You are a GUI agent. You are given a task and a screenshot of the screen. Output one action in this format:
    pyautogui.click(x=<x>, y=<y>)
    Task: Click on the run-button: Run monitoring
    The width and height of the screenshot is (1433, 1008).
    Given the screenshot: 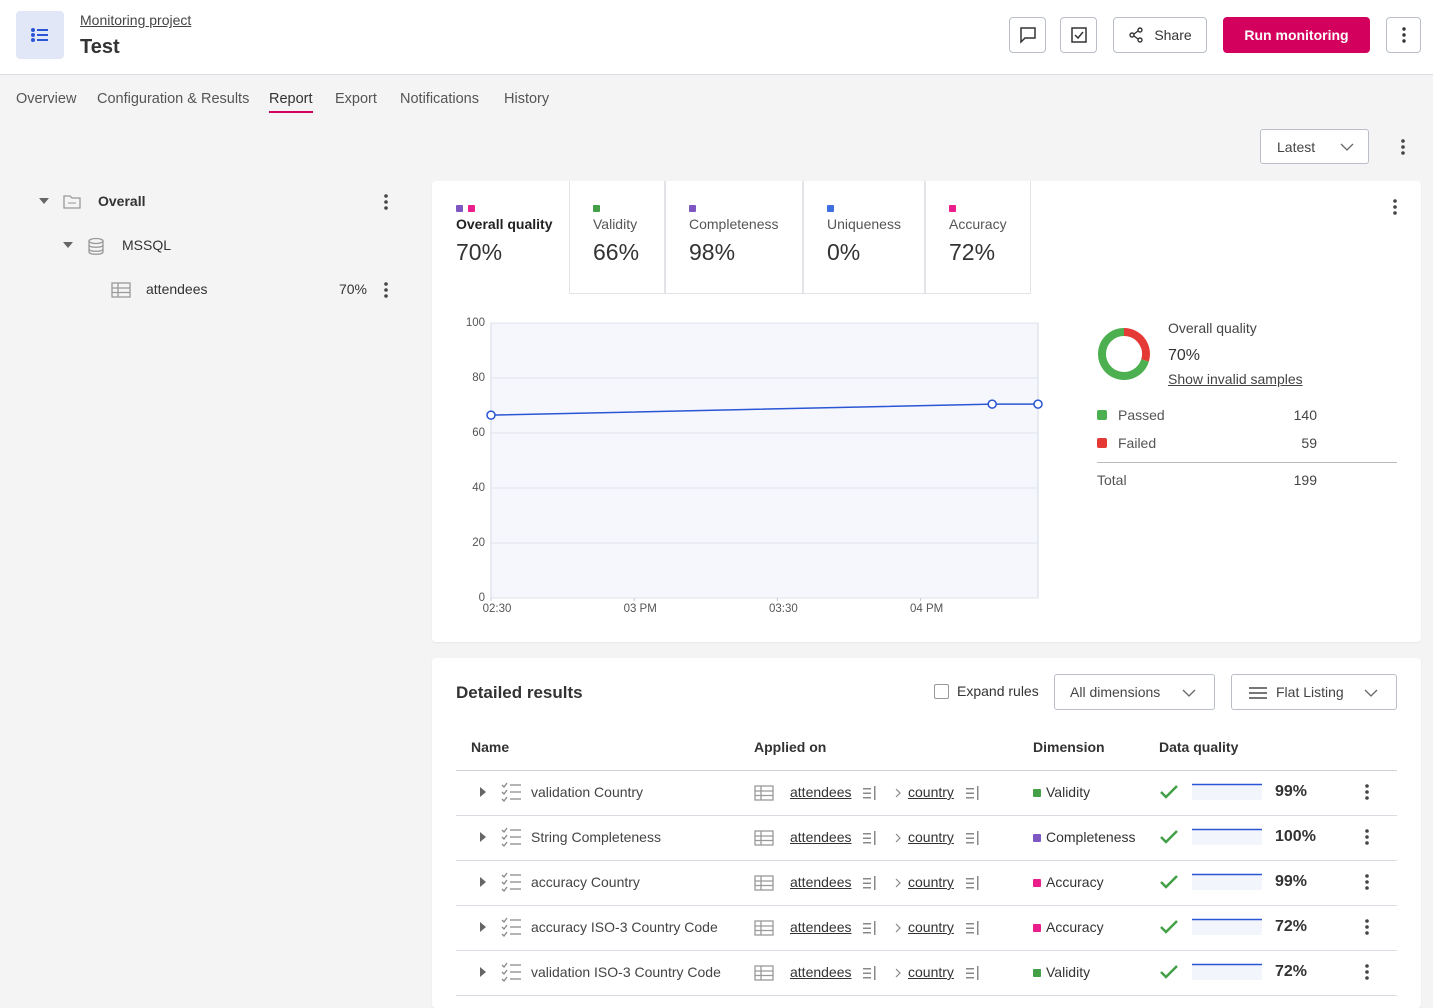 What is the action you would take?
    pyautogui.click(x=1296, y=35)
    